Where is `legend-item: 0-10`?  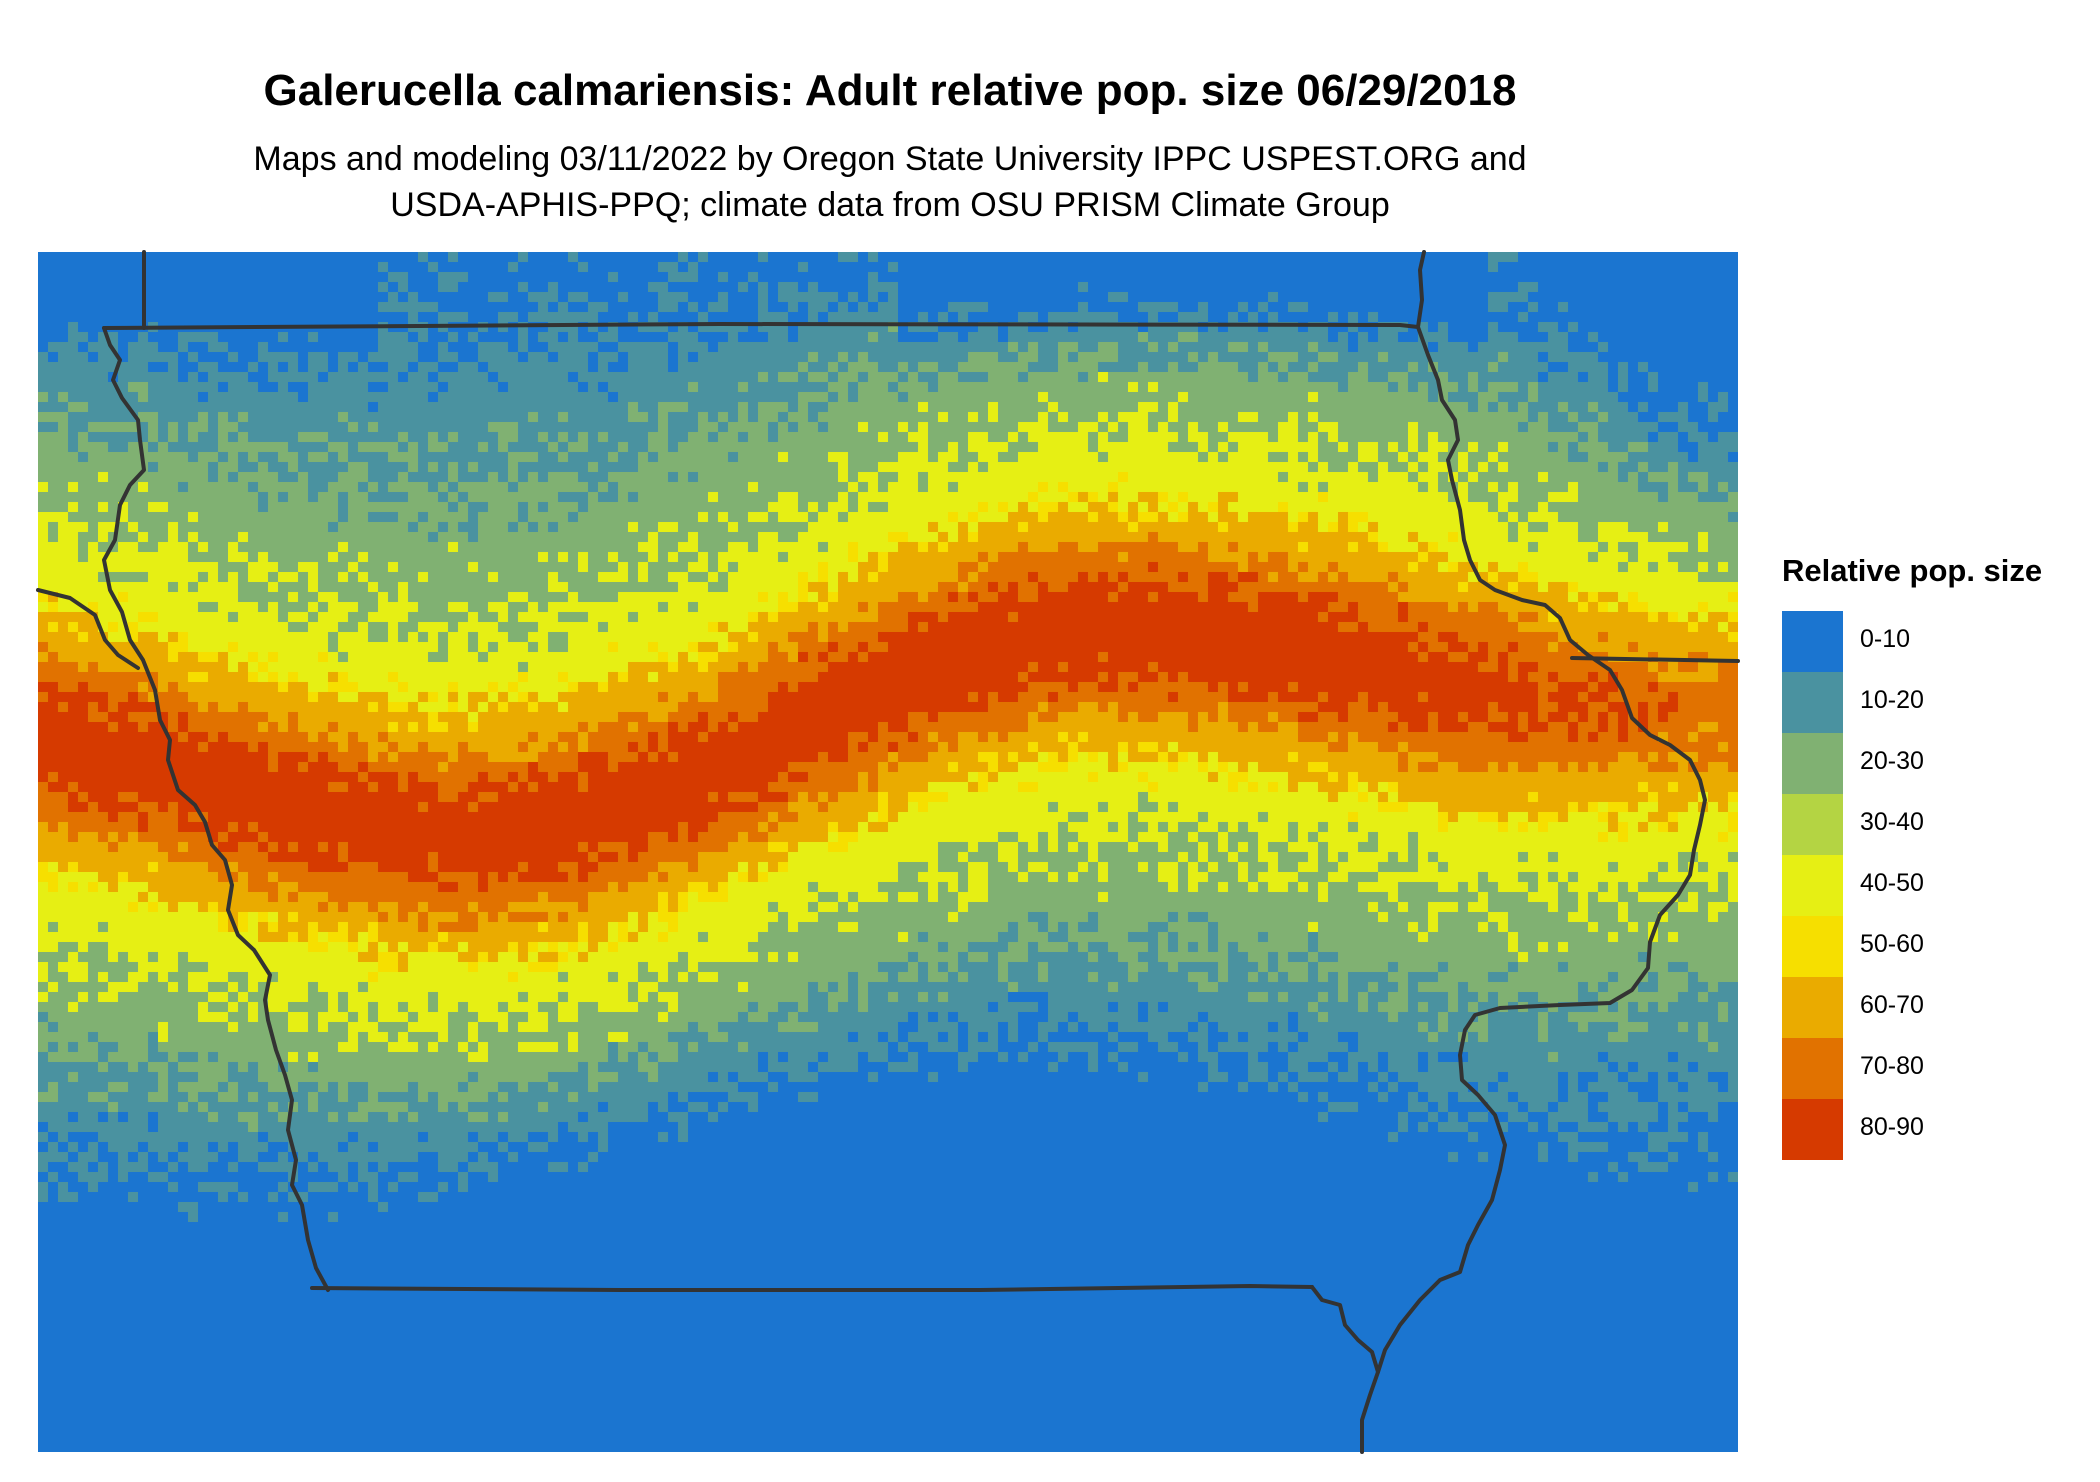 legend-item: 0-10 is located at coordinates (1912, 641).